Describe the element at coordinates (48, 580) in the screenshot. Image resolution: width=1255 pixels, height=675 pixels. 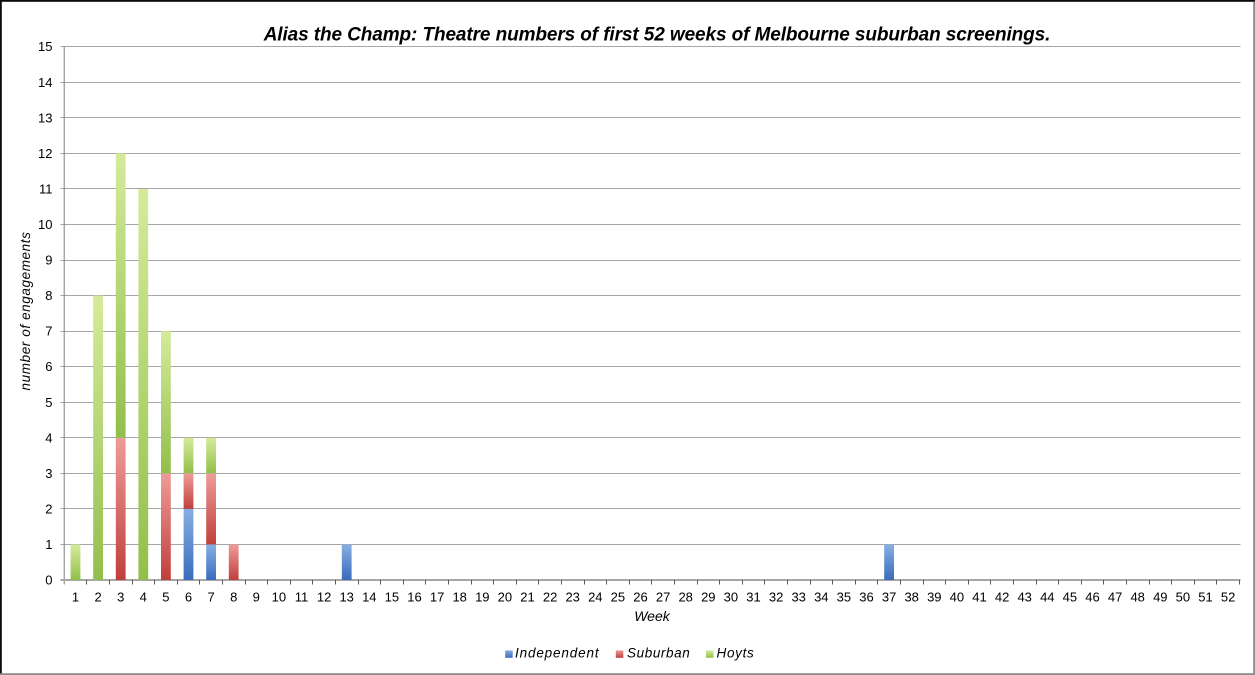
I see `svg-text: 0` at that location.